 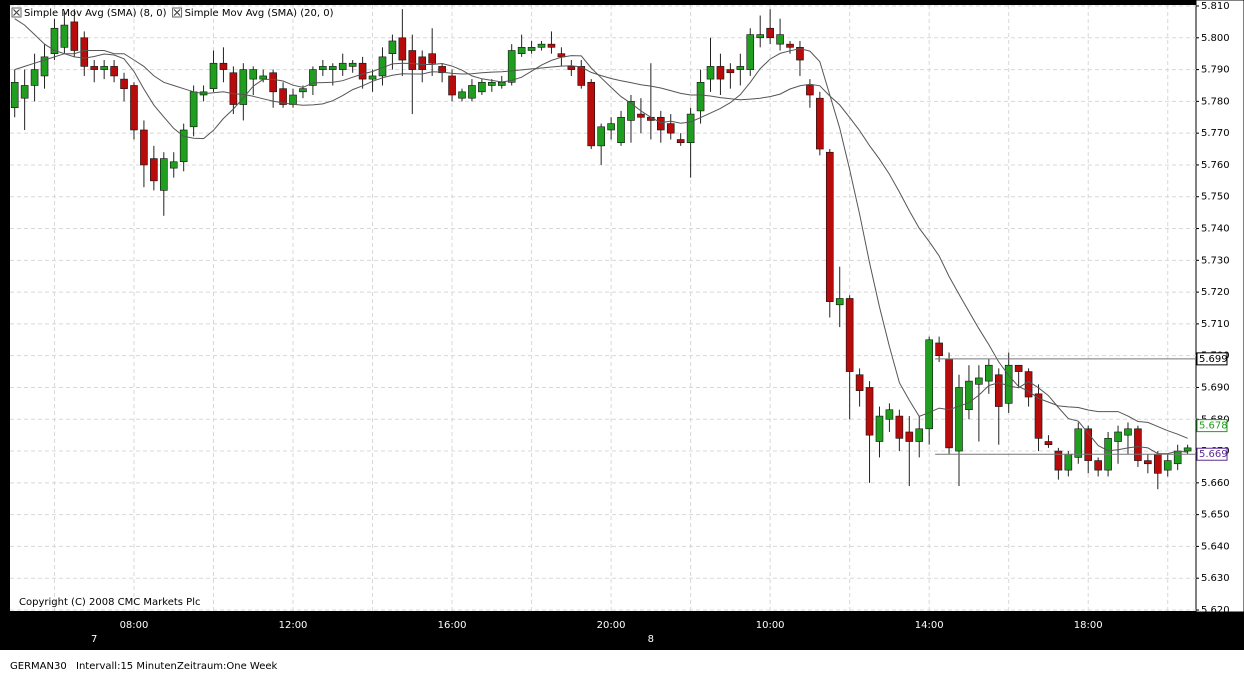 I want to click on day-label: 8, so click(x=651, y=639).